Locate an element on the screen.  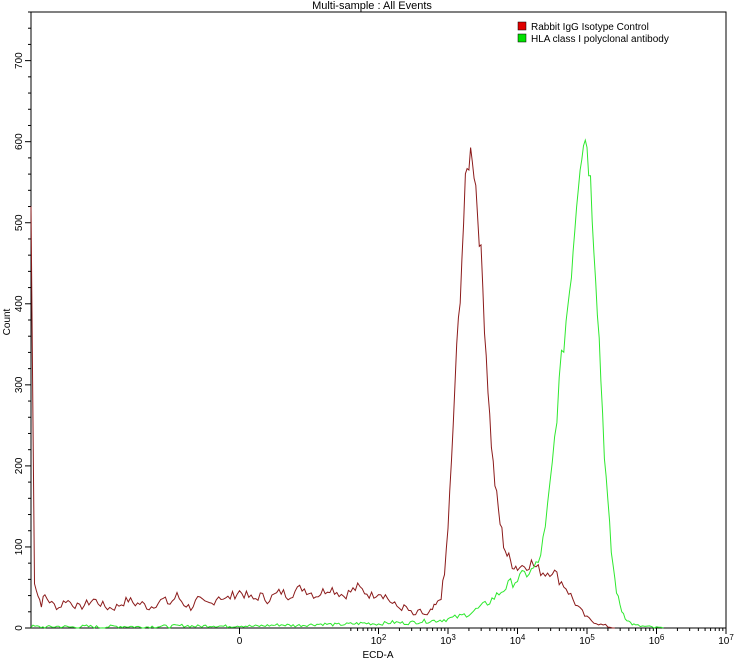
y-tick-label: 600 is located at coordinates (19, 141).